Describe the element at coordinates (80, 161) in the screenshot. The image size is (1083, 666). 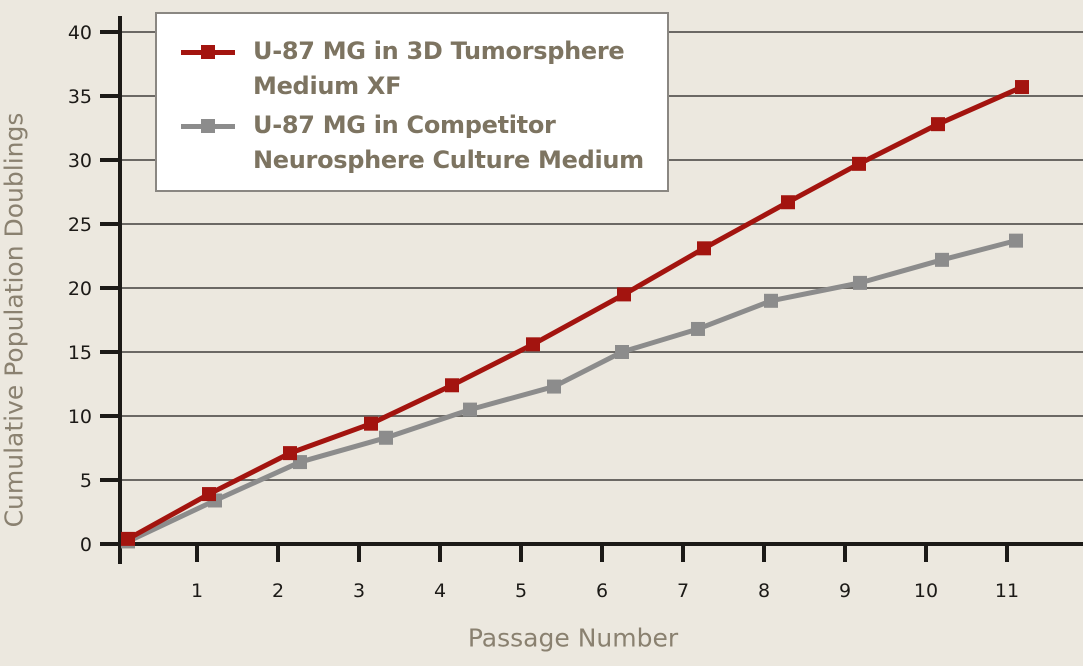
I see `y-tick-label: 30` at that location.